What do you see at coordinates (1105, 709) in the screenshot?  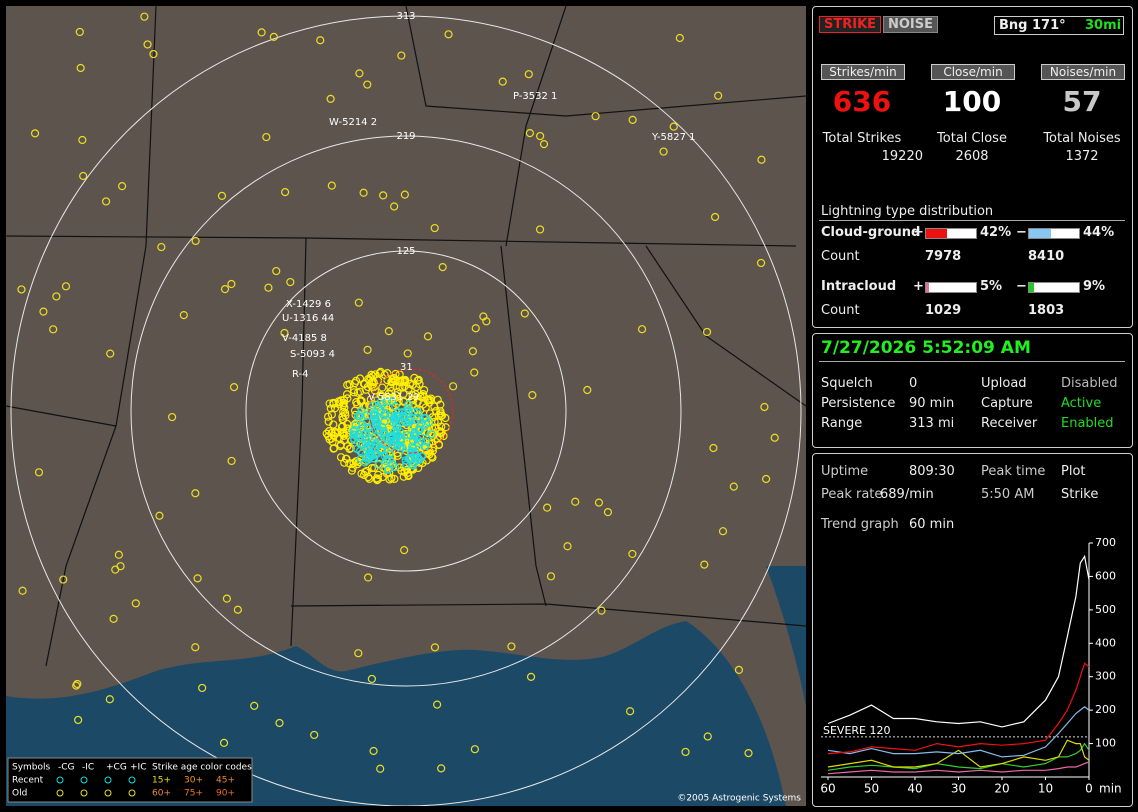 I see `y-tick-label: 200` at bounding box center [1105, 709].